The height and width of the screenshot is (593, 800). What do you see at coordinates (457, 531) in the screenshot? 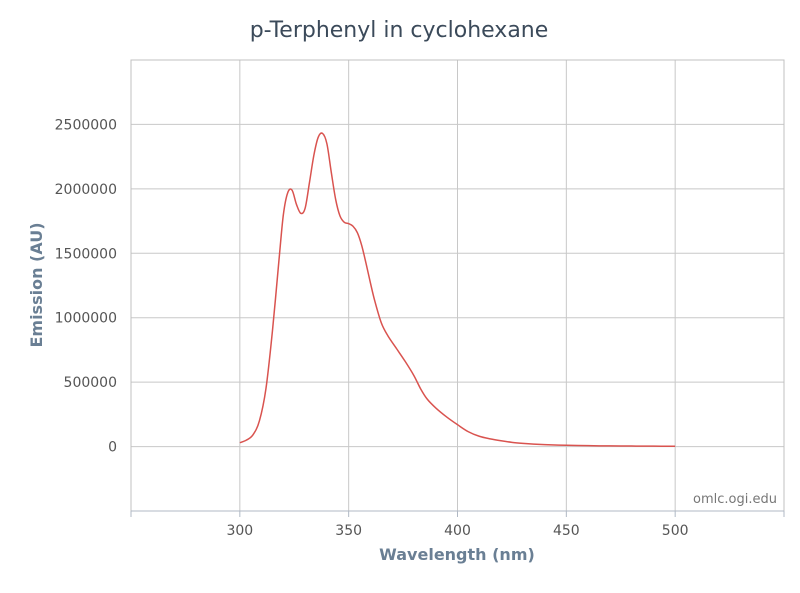
I see `x-tick-label: 400` at bounding box center [457, 531].